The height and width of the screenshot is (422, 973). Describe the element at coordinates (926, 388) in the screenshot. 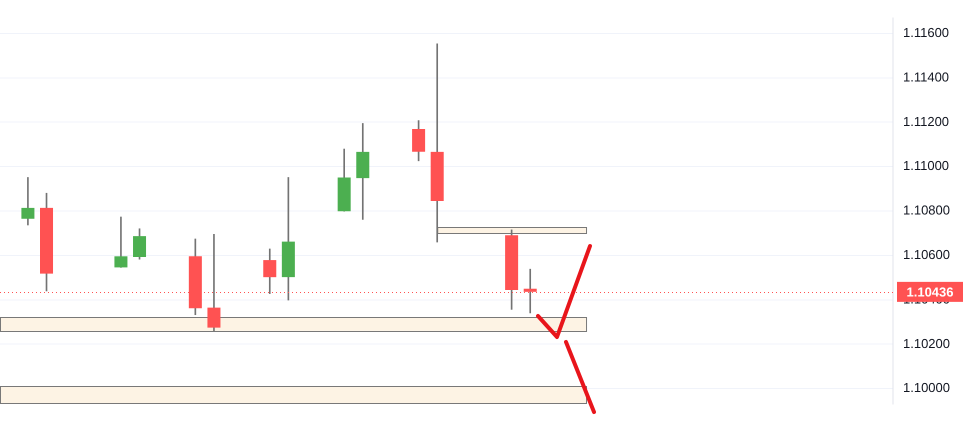

I see `y-tick-label: 1.10000` at that location.